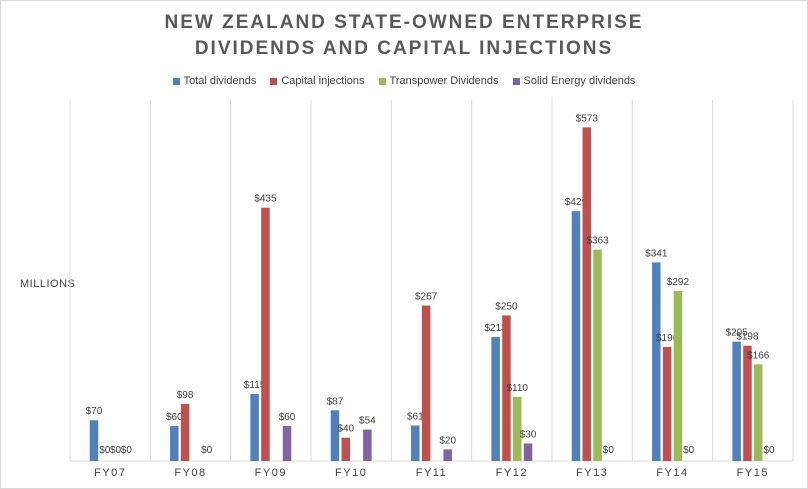 The height and width of the screenshot is (489, 808). I want to click on legend-label: Capital injections, so click(323, 81).